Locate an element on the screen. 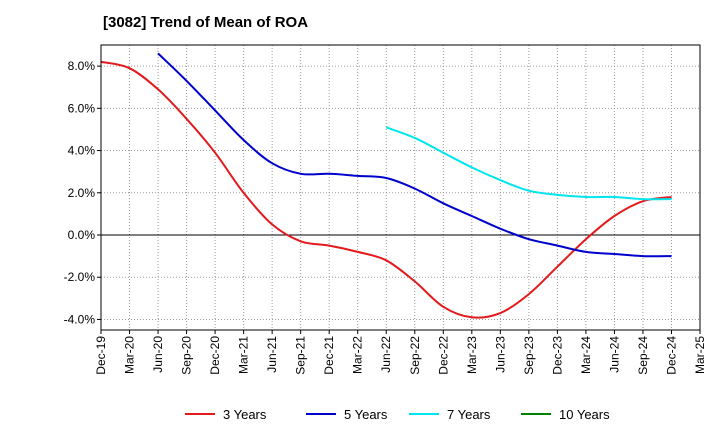 This screenshot has width=720, height=440. x-tick-label: Sep-21 is located at coordinates (301, 355).